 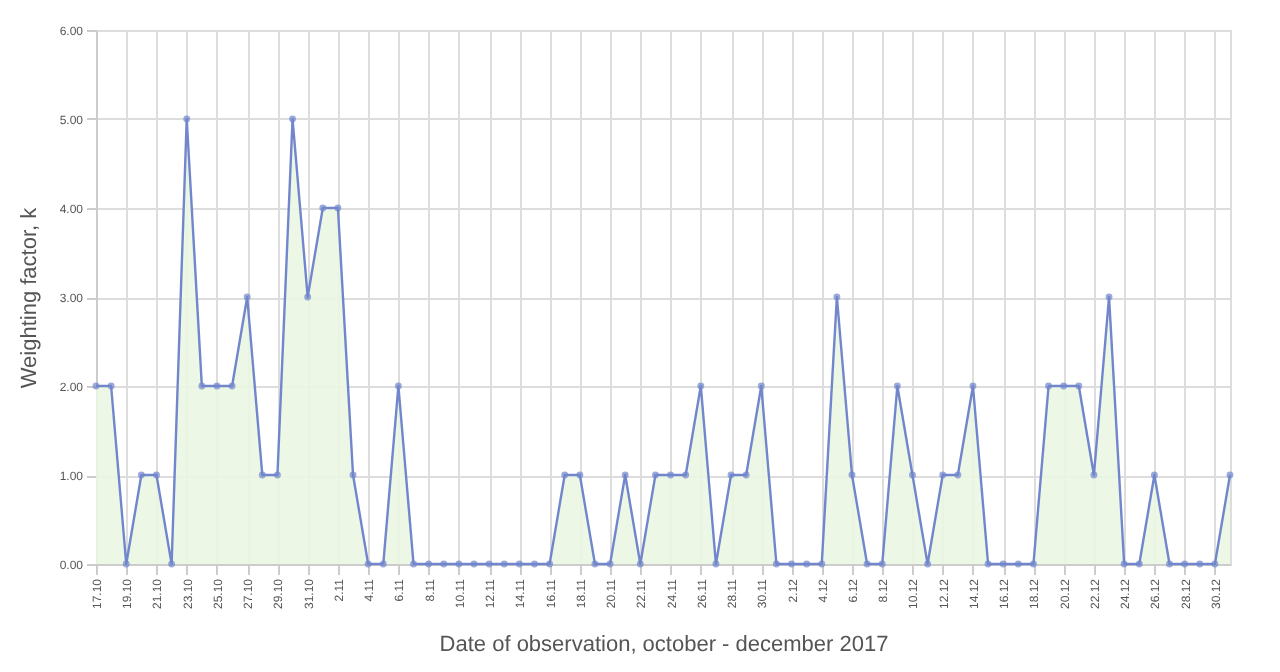 I want to click on x-axis-title: Date of observation, october - december 2017, so click(x=664, y=645).